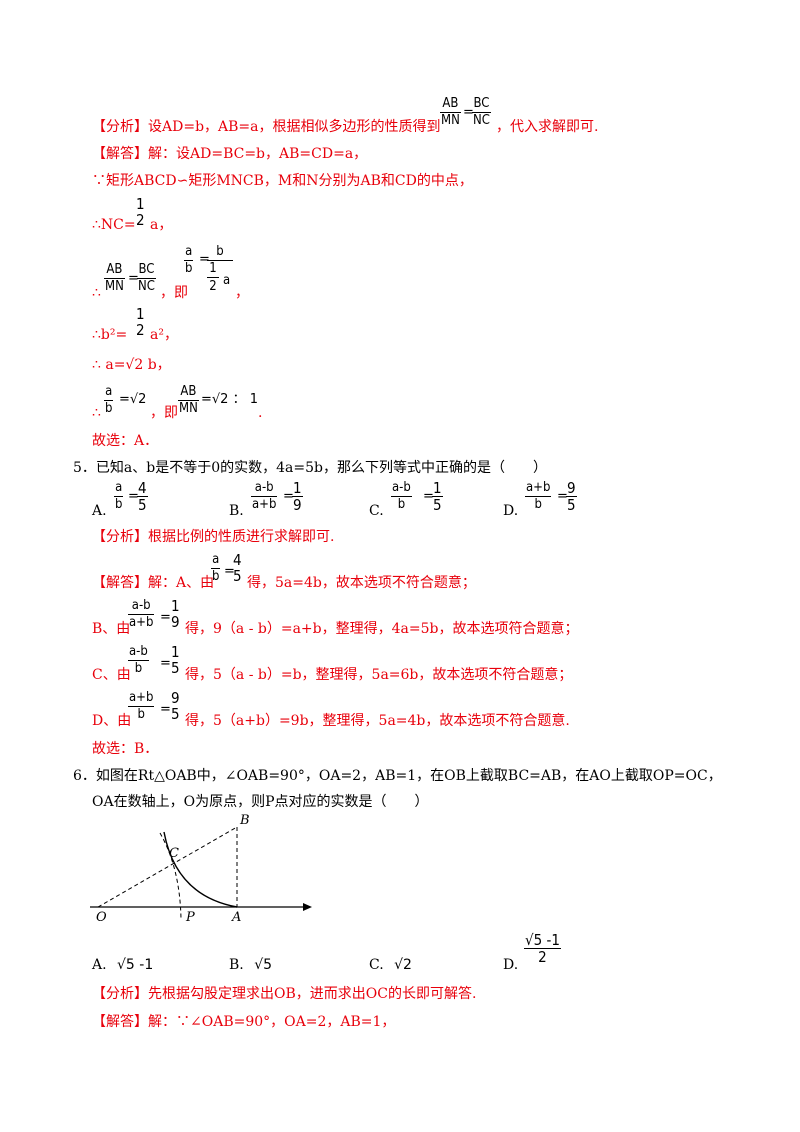 This screenshot has width=800, height=1132. I want to click on option-letter: B., so click(236, 965).